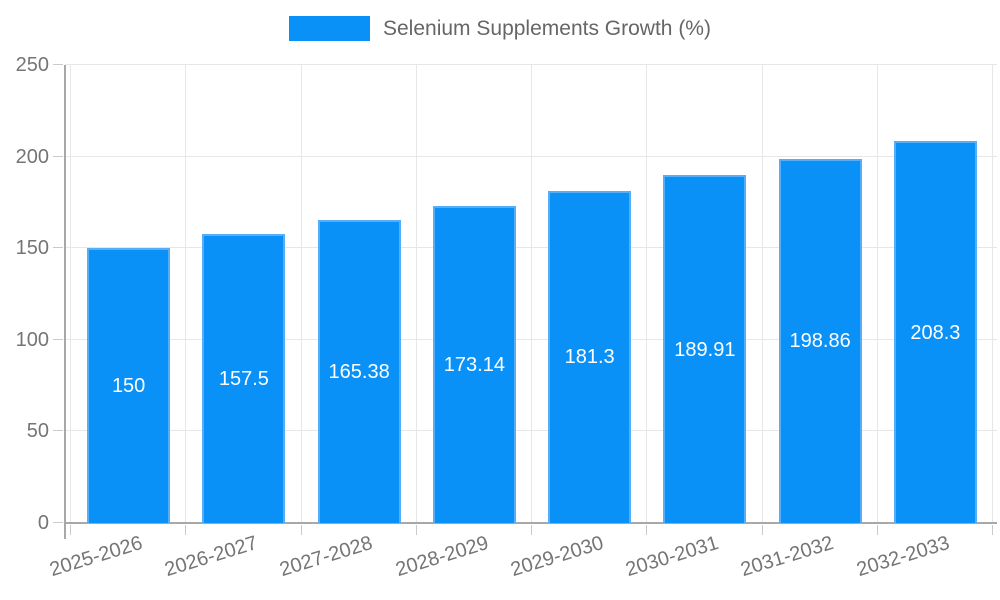 The height and width of the screenshot is (600, 1000). I want to click on bar-value-label: 208.3, so click(935, 332).